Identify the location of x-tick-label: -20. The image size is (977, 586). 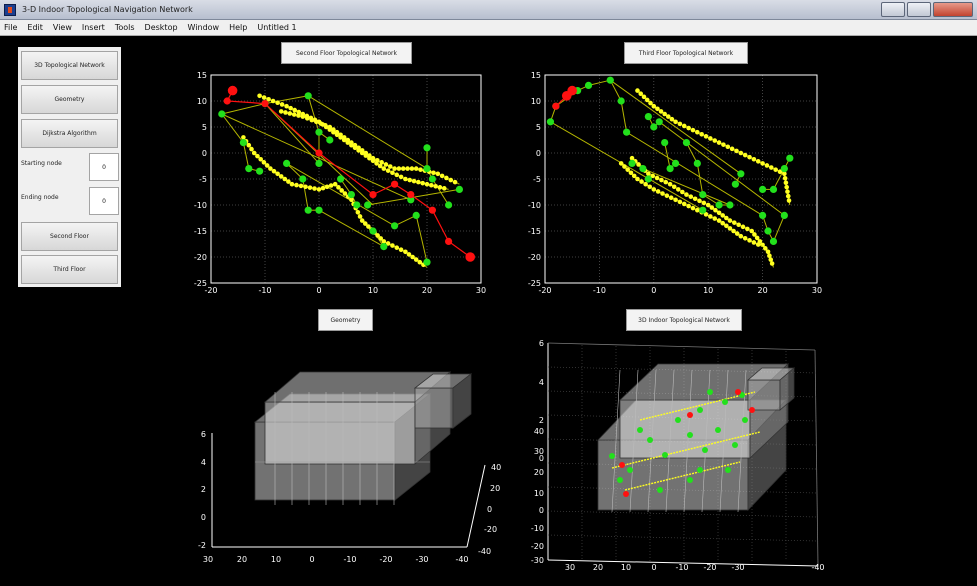
(544, 290).